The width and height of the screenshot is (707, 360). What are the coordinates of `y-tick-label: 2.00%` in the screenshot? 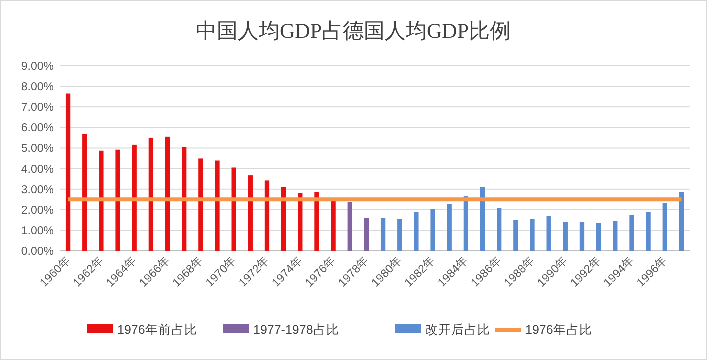 It's located at (37, 210).